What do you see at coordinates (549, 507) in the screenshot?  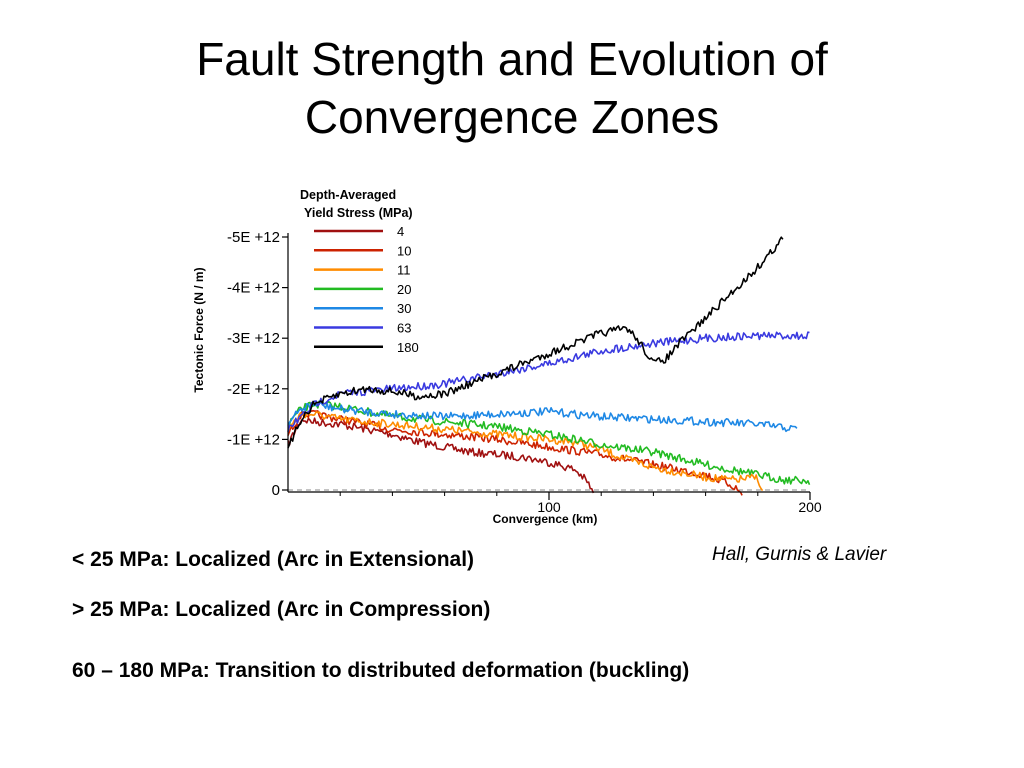 I see `x-tick-label: 100` at bounding box center [549, 507].